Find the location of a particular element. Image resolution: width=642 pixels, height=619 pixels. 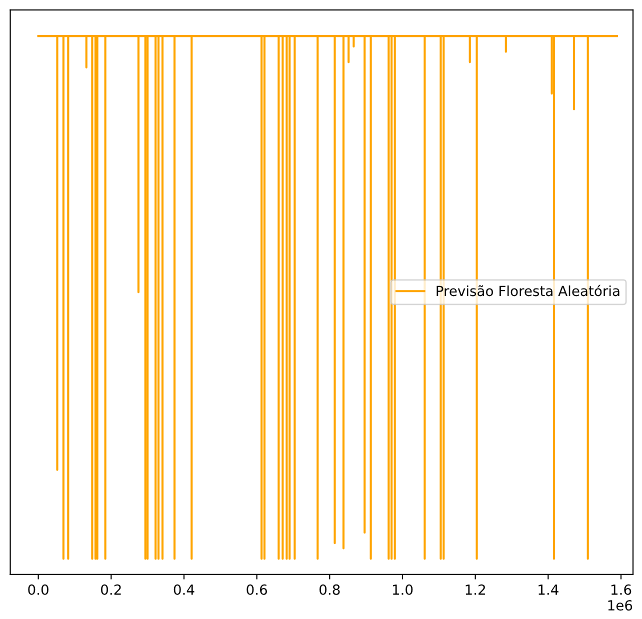

x-tick-label: 1.6 is located at coordinates (621, 589).